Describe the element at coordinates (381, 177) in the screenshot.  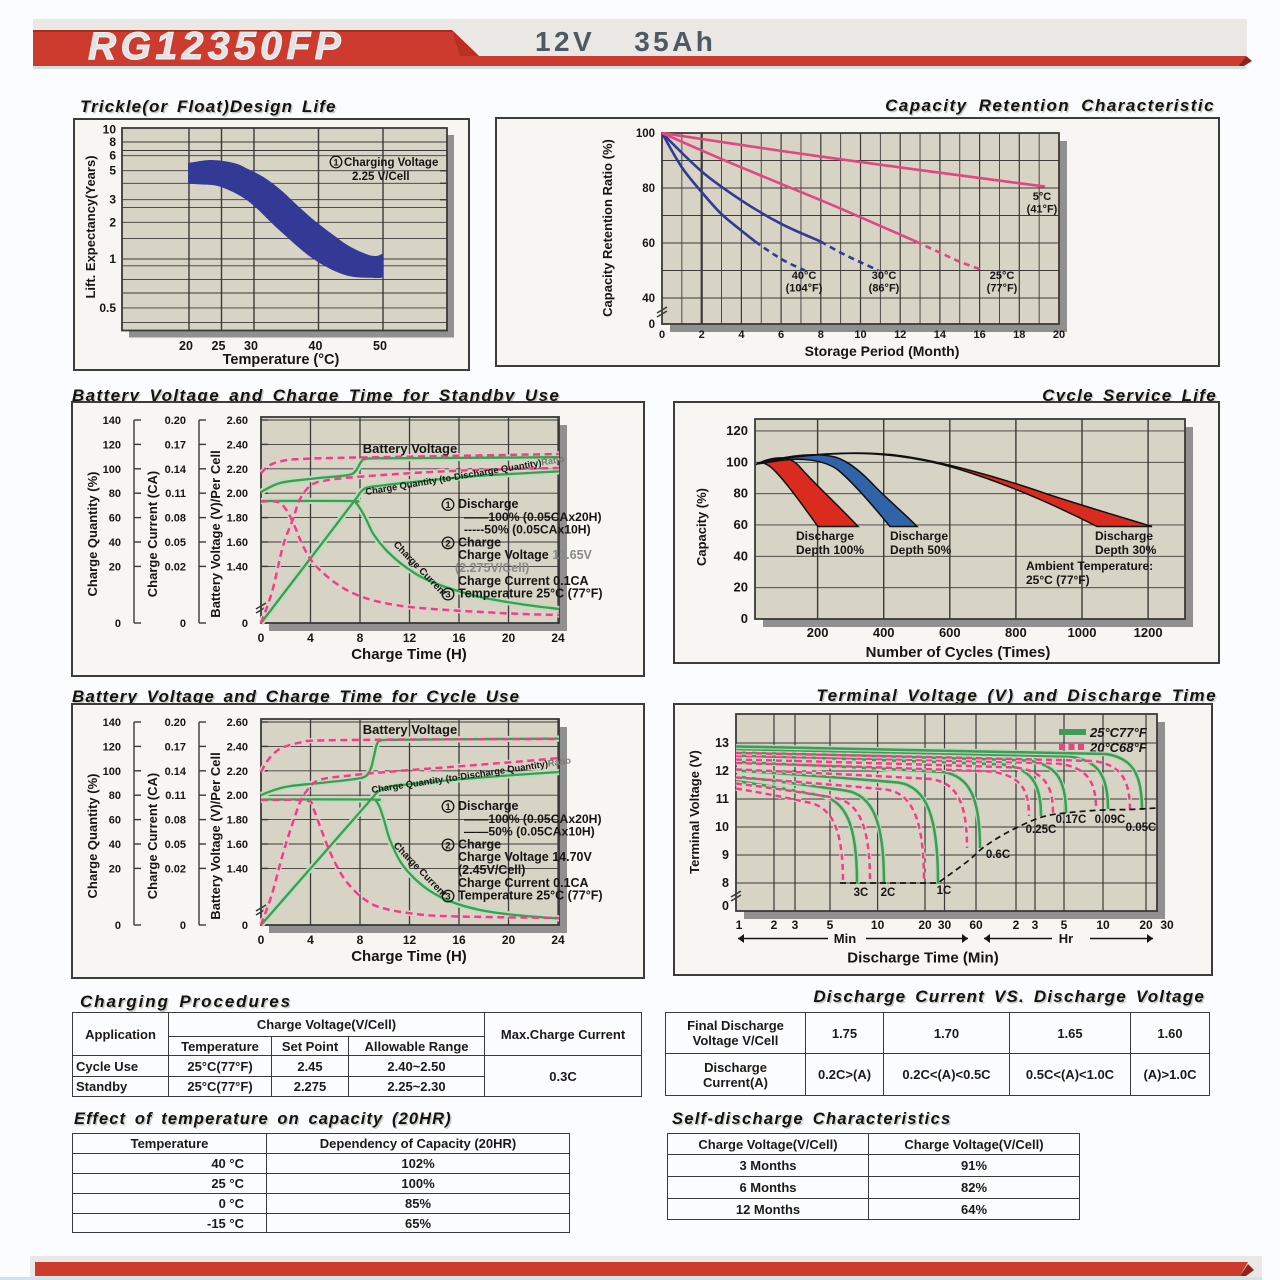
I see `svg-text: 2.25 V/Cell` at that location.